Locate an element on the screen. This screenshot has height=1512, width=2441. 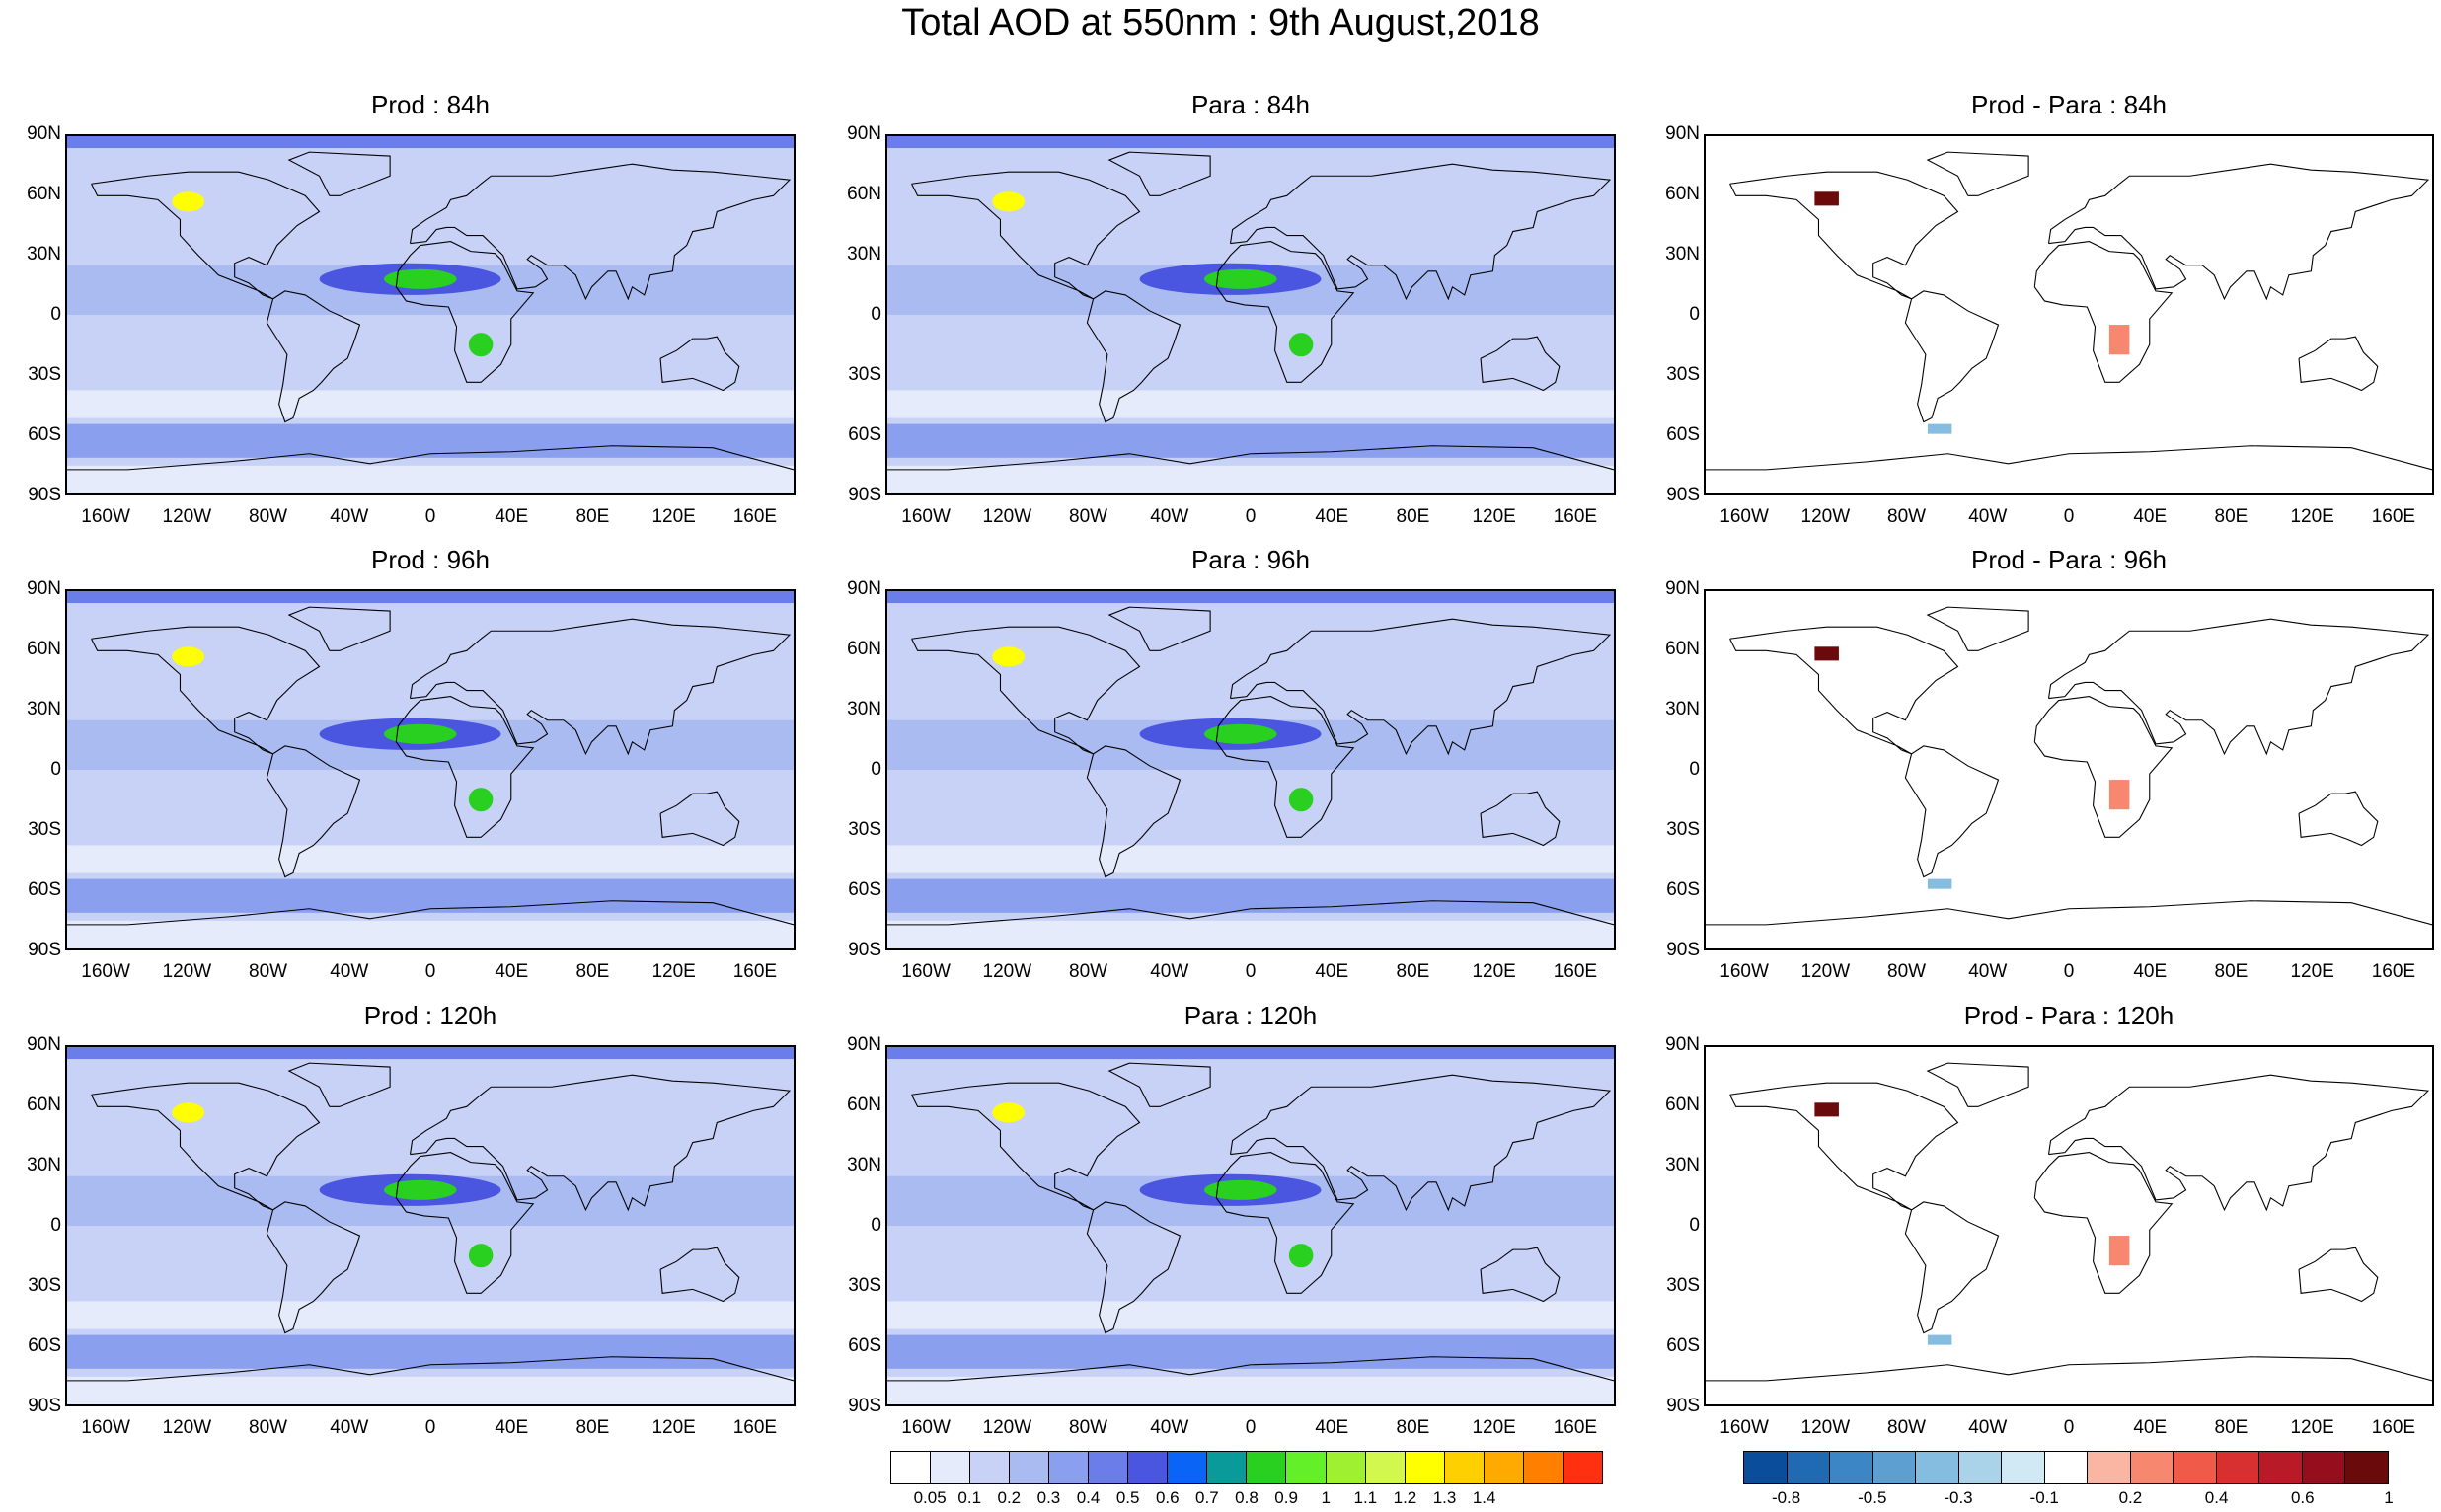
page-title: Total AOD at 550nm : 9th August,2018 is located at coordinates (1220, 22).